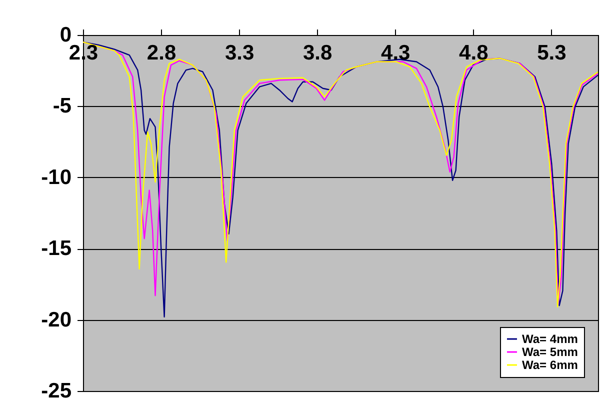 This screenshot has width=616, height=416. What do you see at coordinates (56, 320) in the screenshot?
I see `y-tick-label: -20` at bounding box center [56, 320].